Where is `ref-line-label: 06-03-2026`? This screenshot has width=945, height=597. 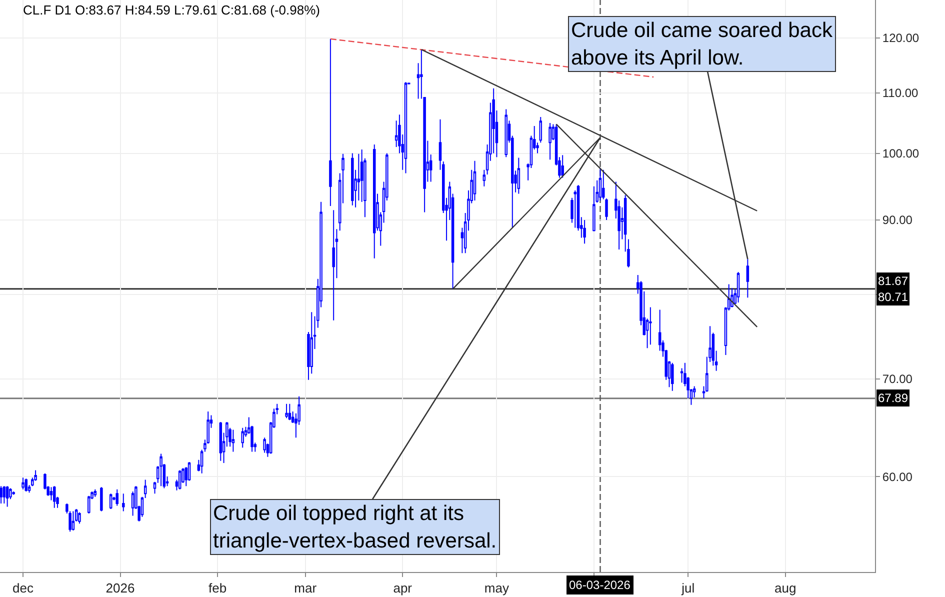
ref-line-label: 06-03-2026 is located at coordinates (600, 585).